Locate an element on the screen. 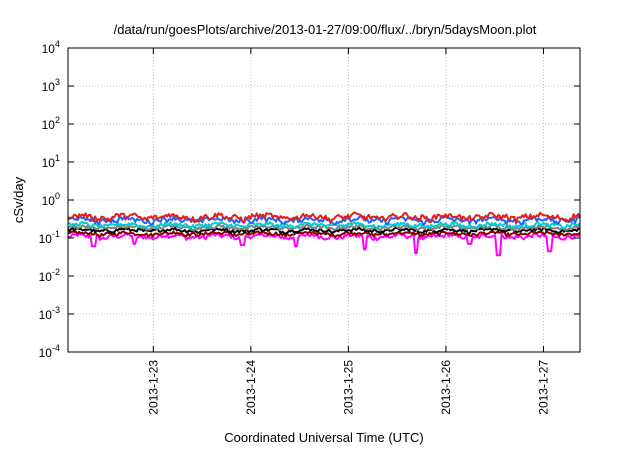  y-tick-label: 10⁻² is located at coordinates (49, 275).